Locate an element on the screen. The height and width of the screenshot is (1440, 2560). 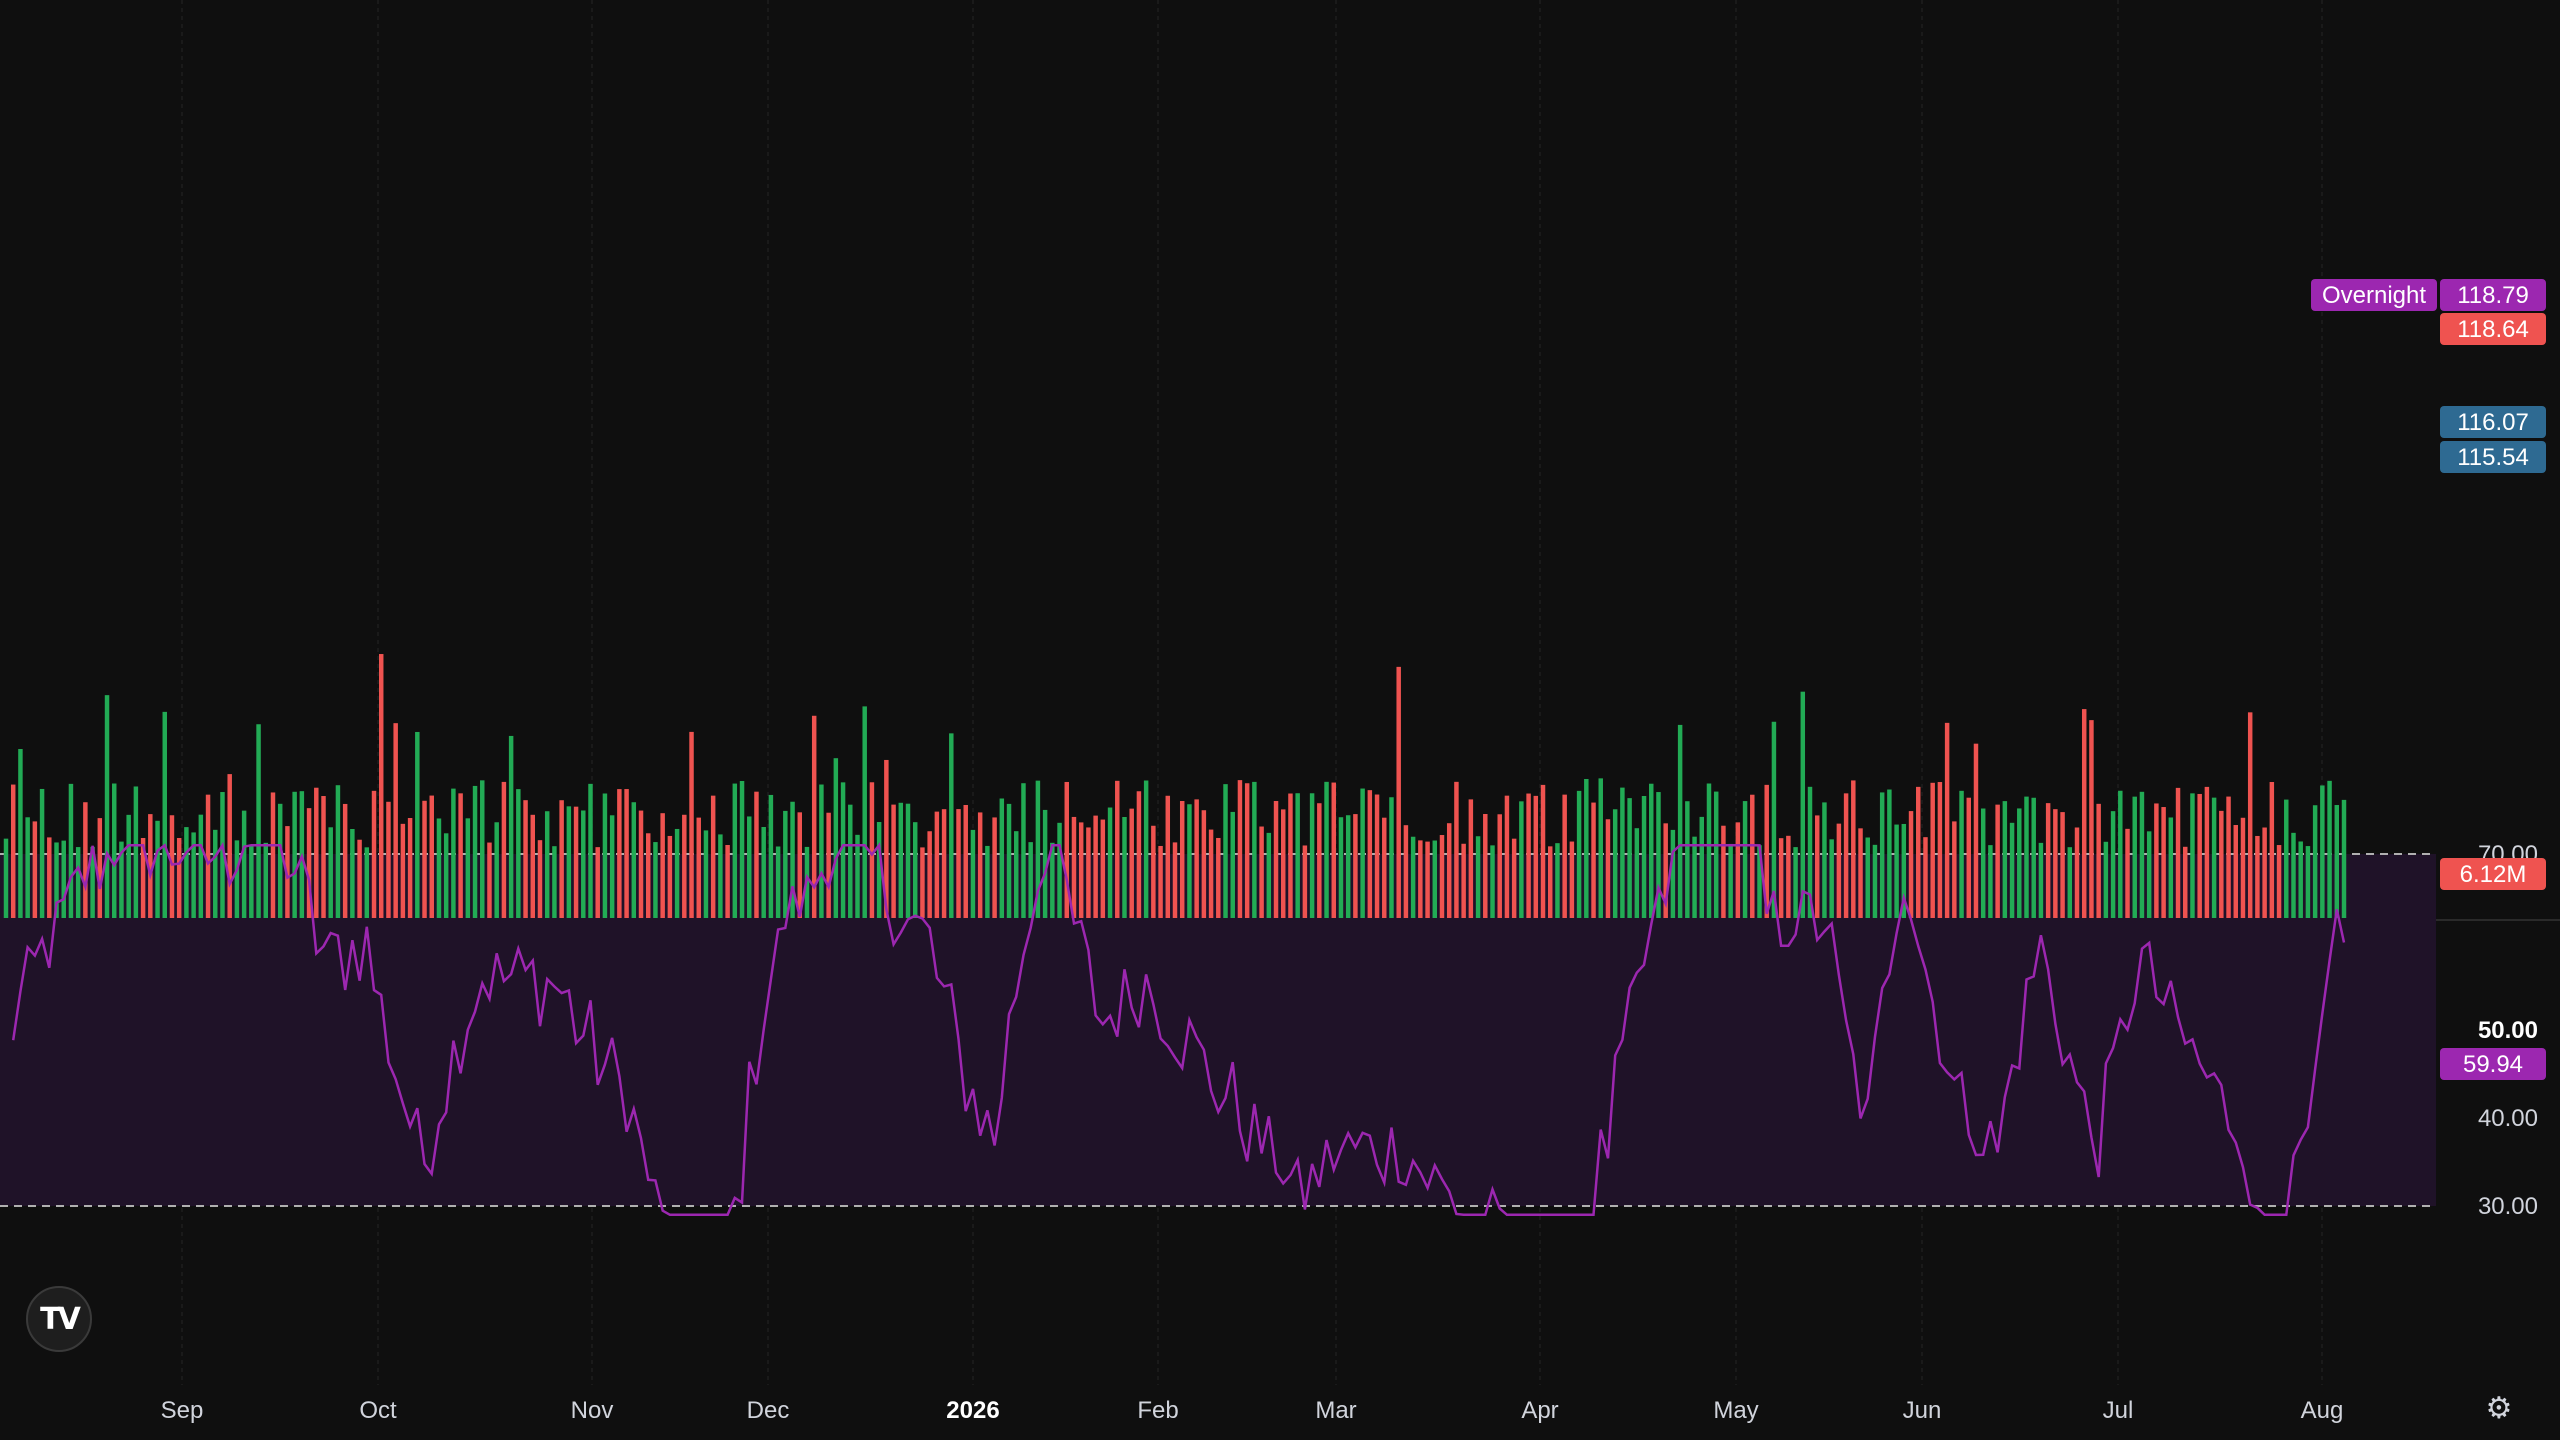
time-tick-label: Feb is located at coordinates (1157, 1410).